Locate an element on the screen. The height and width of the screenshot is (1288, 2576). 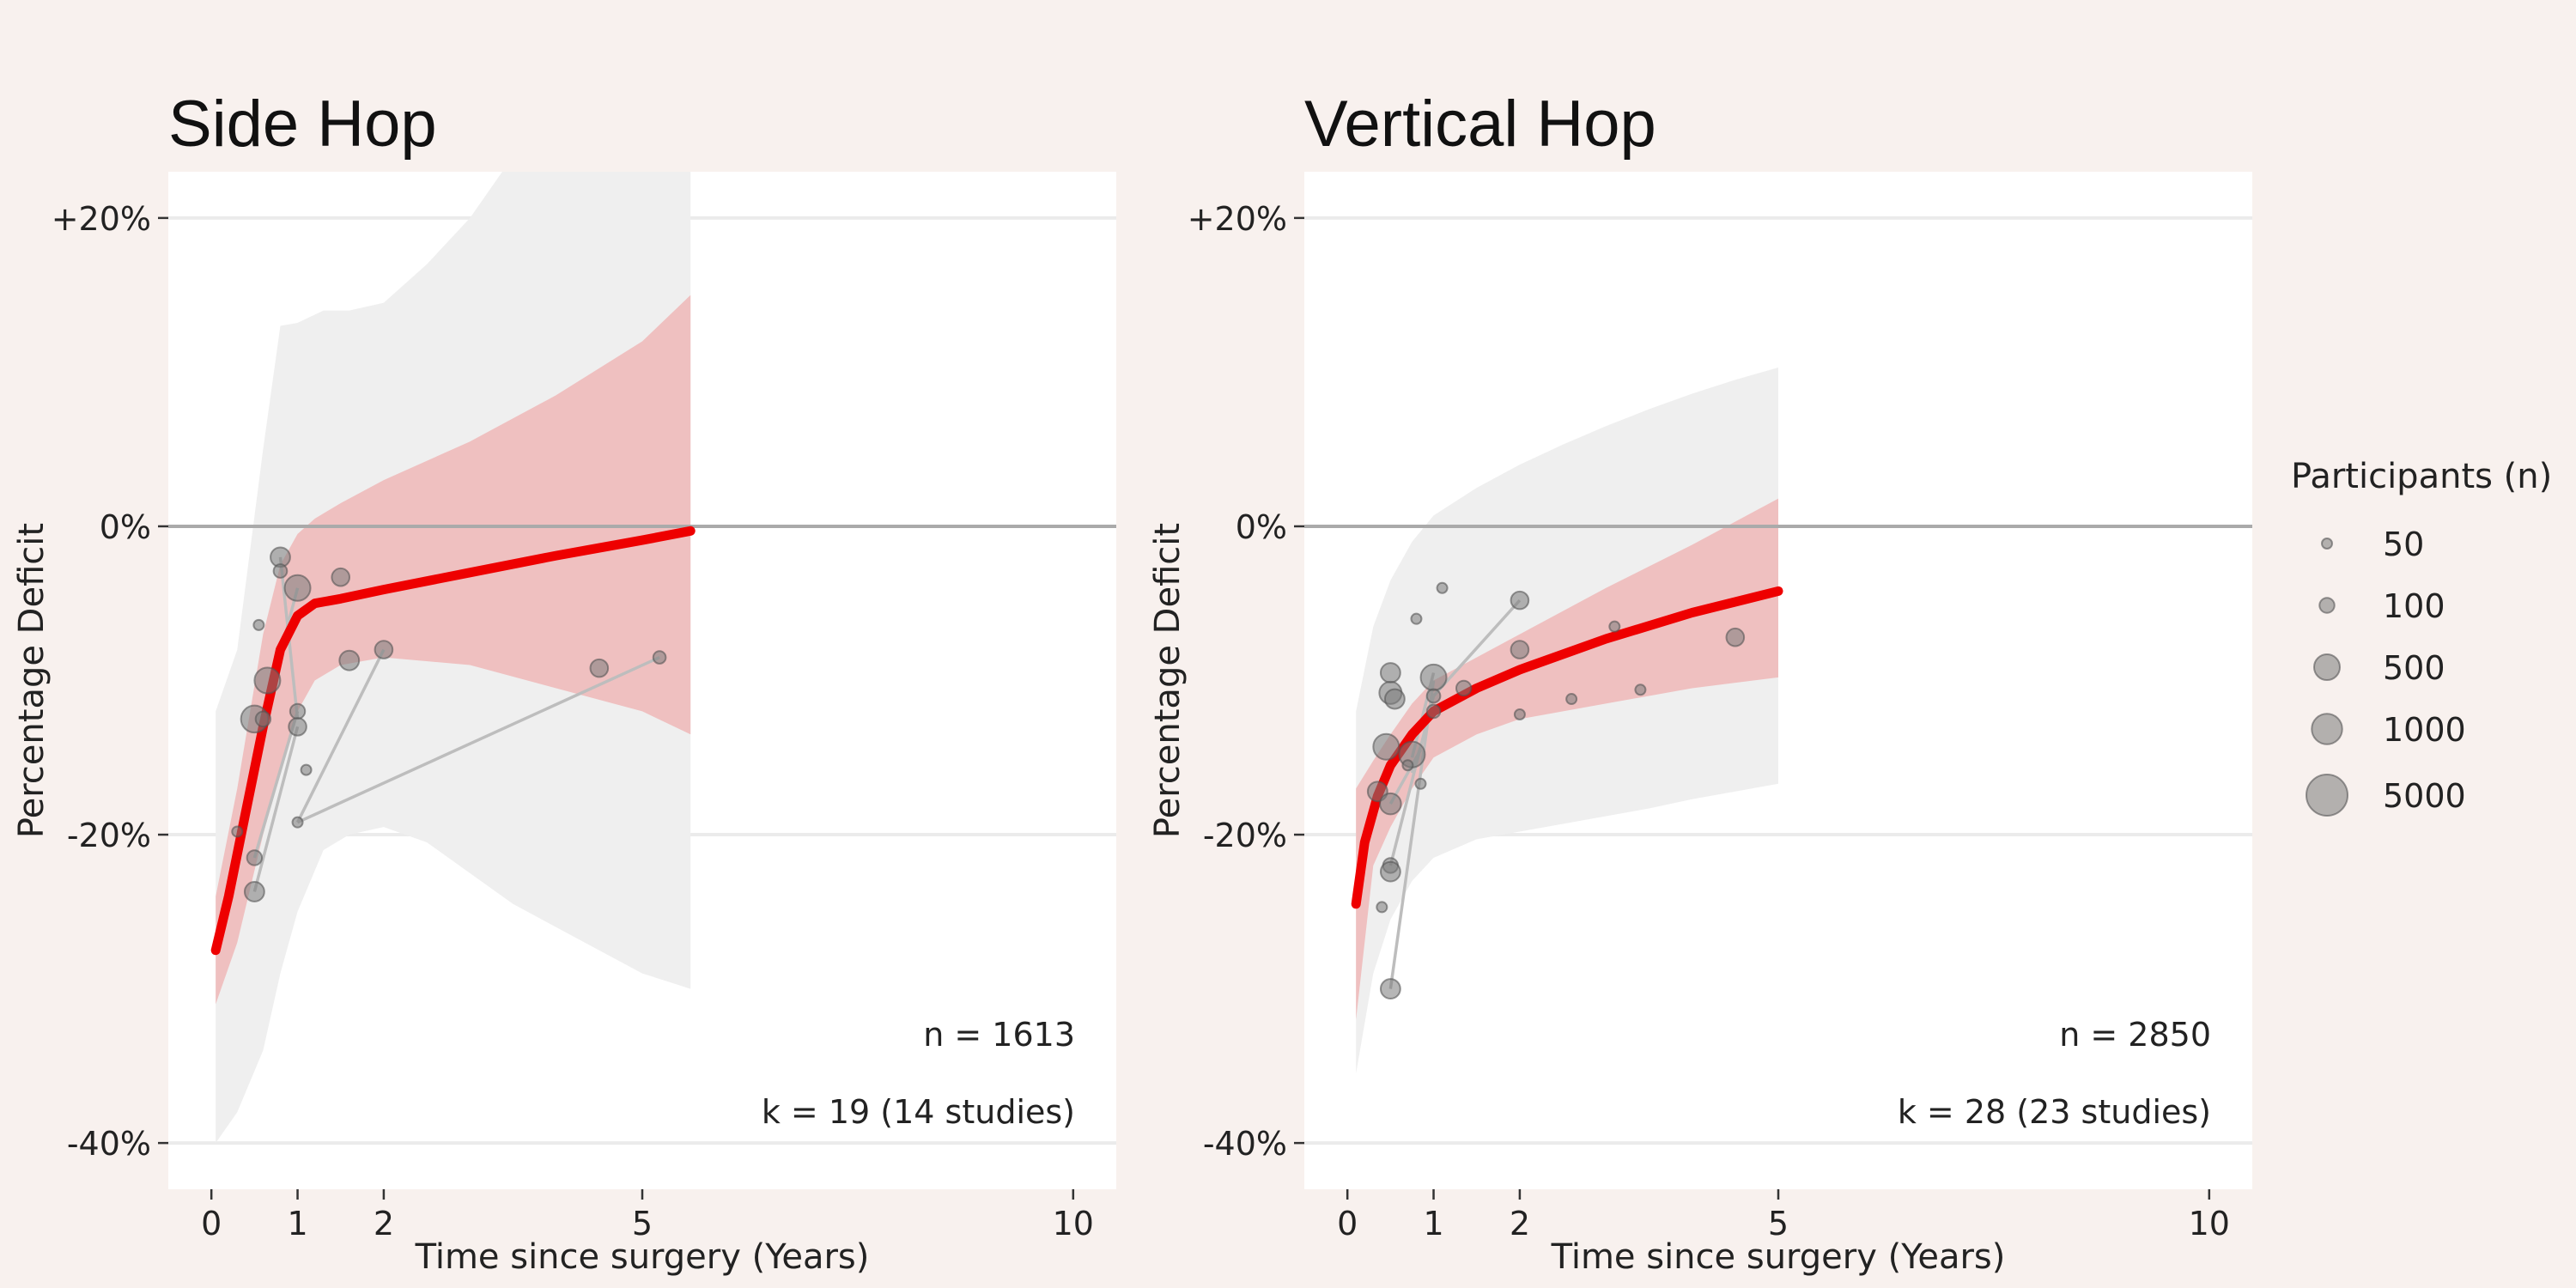
legend-label: 500 is located at coordinates (2414, 668).